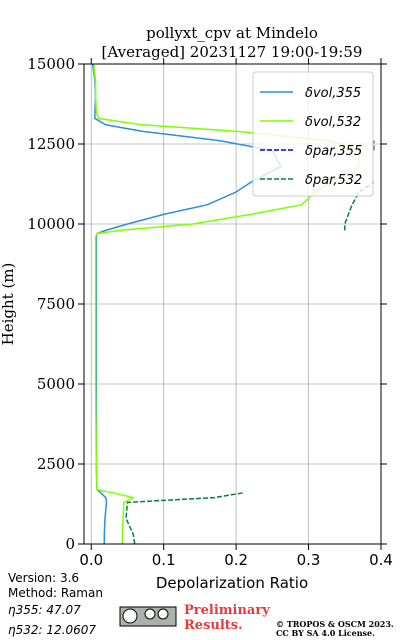 This screenshot has height=640, width=400. What do you see at coordinates (8, 304) in the screenshot?
I see `y-axis-label: Height (m)` at bounding box center [8, 304].